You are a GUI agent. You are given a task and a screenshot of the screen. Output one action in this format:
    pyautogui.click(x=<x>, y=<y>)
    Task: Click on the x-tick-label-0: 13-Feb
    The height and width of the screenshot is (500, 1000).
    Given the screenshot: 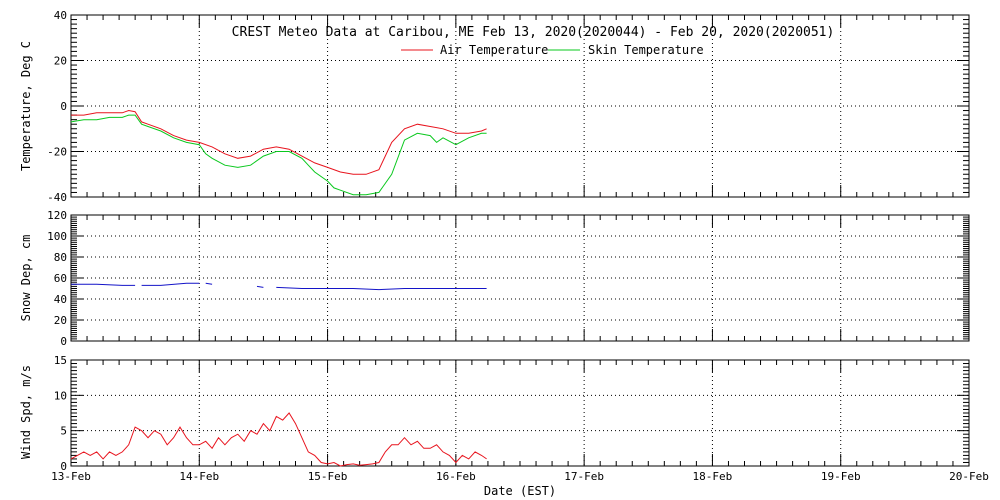 What is the action you would take?
    pyautogui.click(x=71, y=476)
    